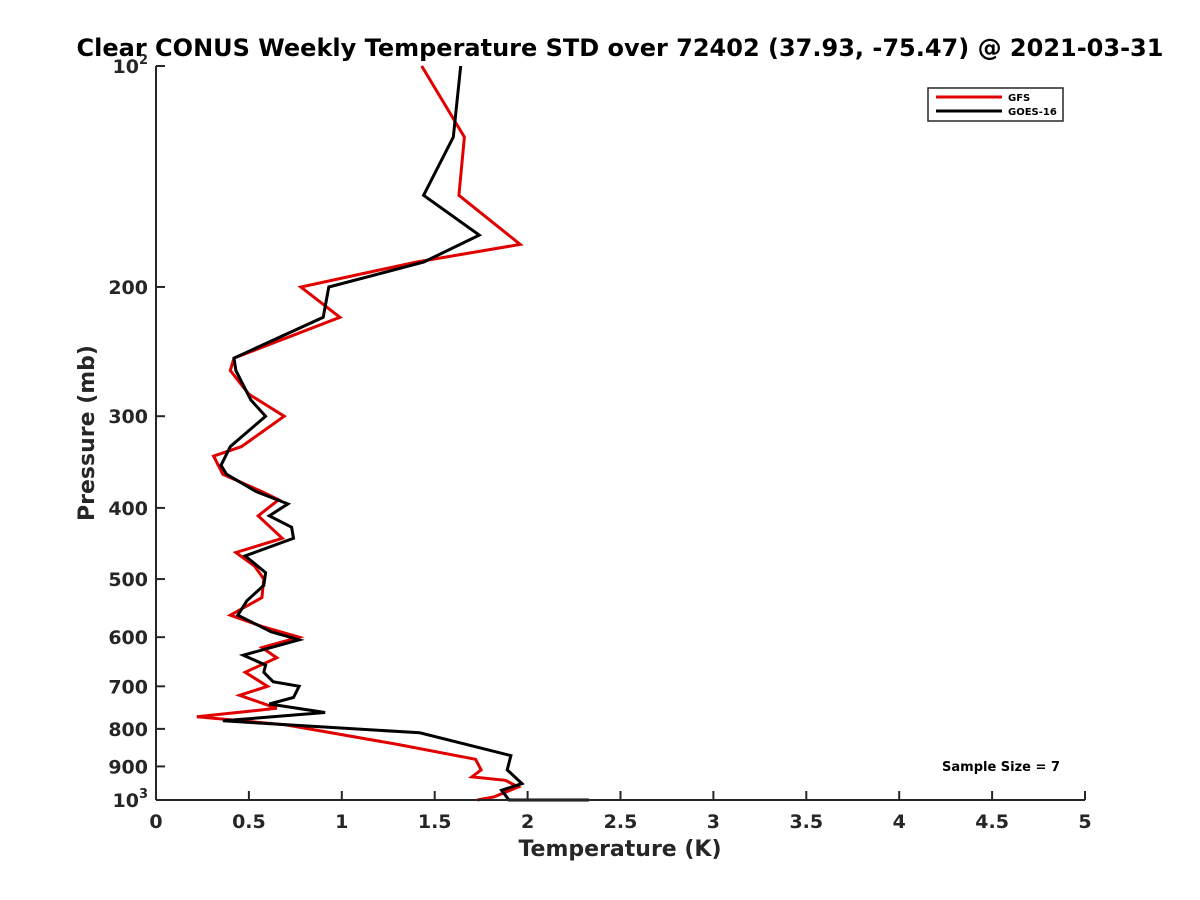 Image resolution: width=1200 pixels, height=900 pixels. What do you see at coordinates (136, 432) in the screenshot?
I see `y-axis-ticks: 10² 200 300 400 500 600 700 800 900 10³` at bounding box center [136, 432].